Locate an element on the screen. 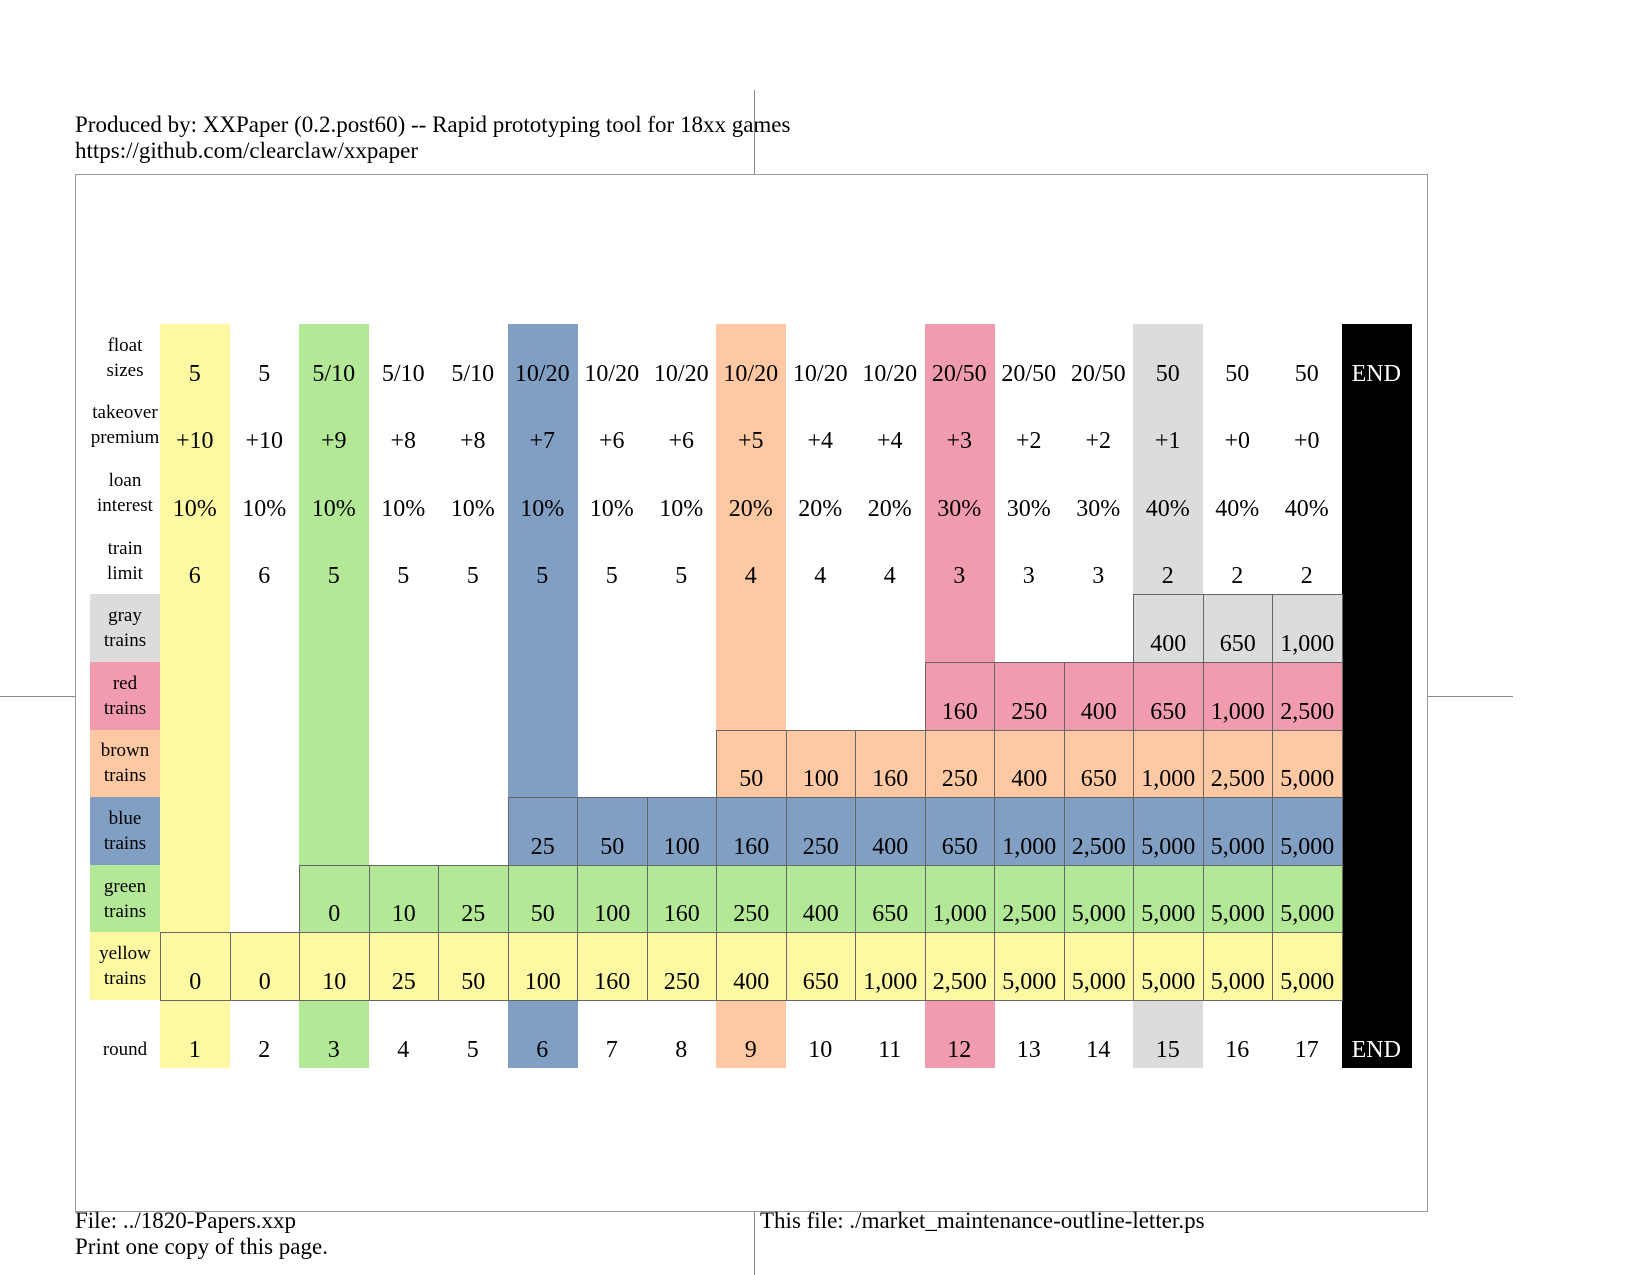 This screenshot has width=1650, height=1275. row-label-train_limit: train limit is located at coordinates (125, 560).